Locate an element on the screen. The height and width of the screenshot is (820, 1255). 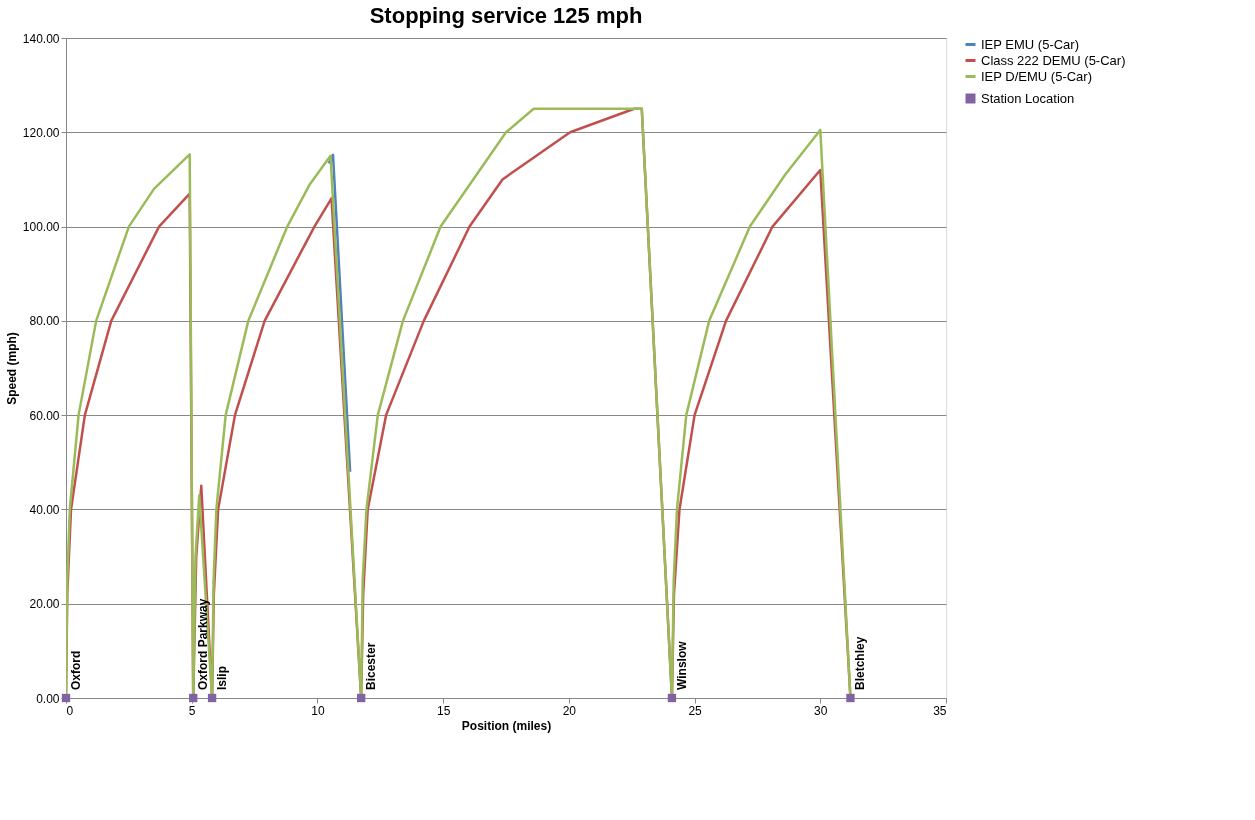
y-tick-label: 0.00 is located at coordinates (48, 698).